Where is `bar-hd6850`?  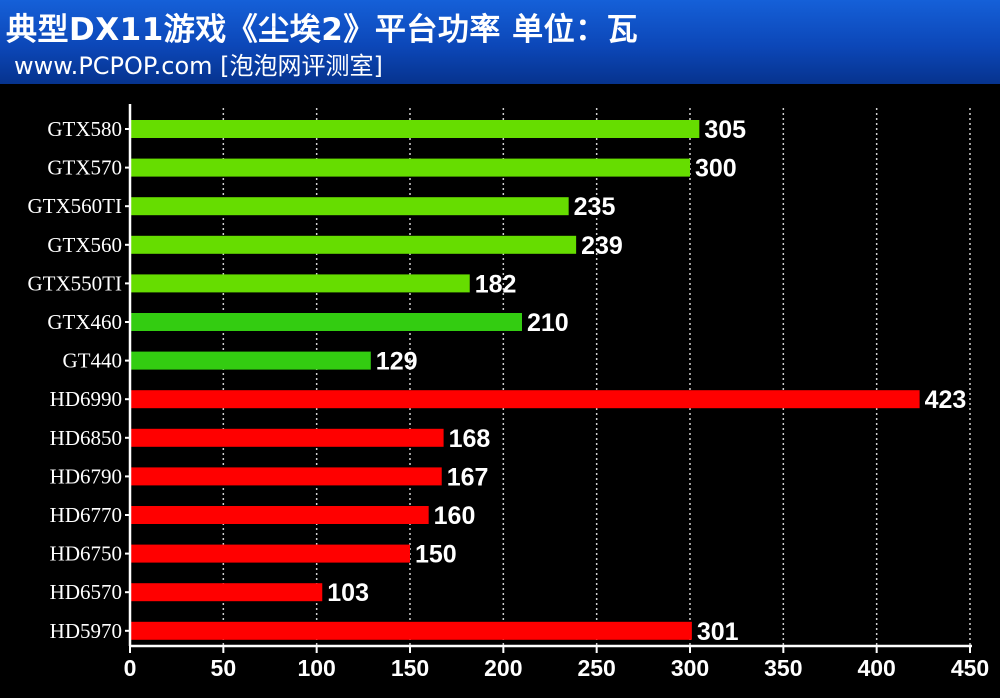 bar-hd6850 is located at coordinates (287, 437).